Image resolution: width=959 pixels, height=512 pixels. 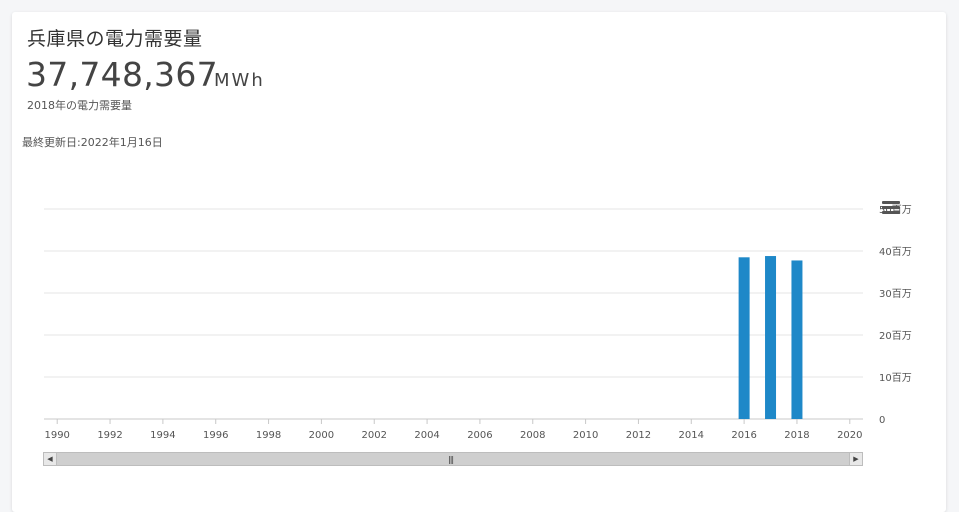 What do you see at coordinates (162, 435) in the screenshot?
I see `x-tick-label: 1994` at bounding box center [162, 435].